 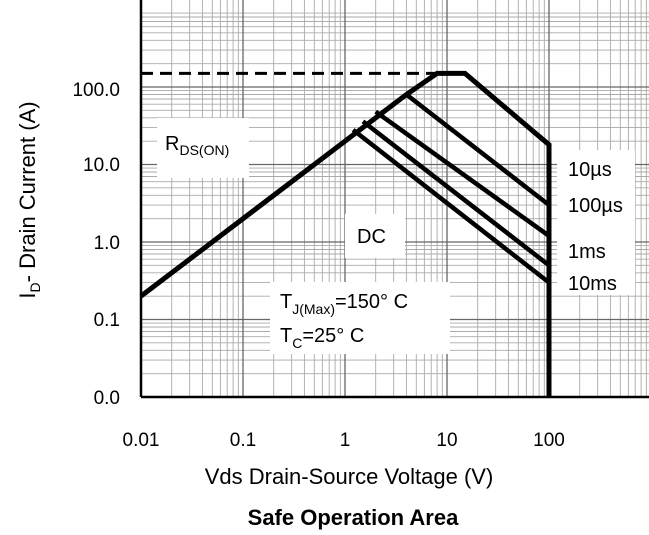 What do you see at coordinates (197, 145) in the screenshot?
I see `rds-on-label: RDS(ON)` at bounding box center [197, 145].